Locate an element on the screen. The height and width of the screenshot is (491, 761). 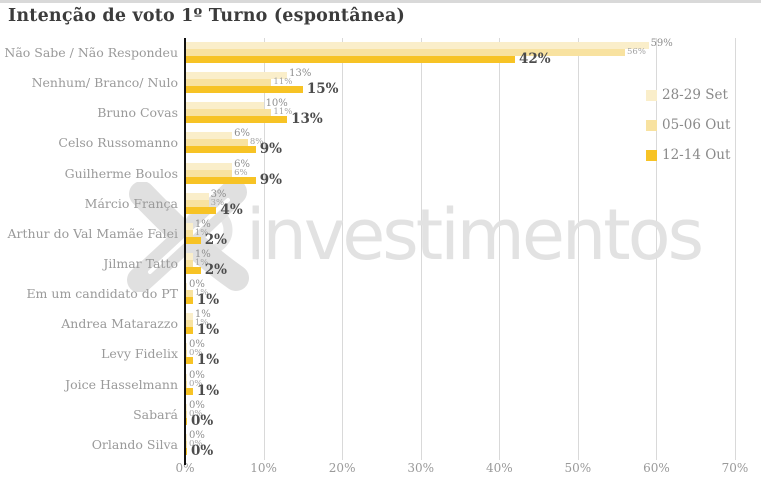
category-label: Em um candidato do PT is located at coordinates (102, 294).